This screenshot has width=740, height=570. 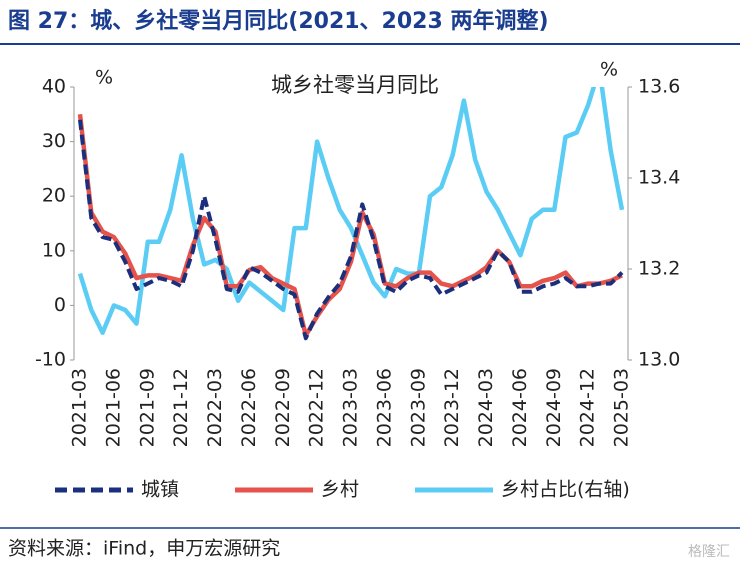 What do you see at coordinates (113, 407) in the screenshot?
I see `x-tick-label: 2021-06` at bounding box center [113, 407].